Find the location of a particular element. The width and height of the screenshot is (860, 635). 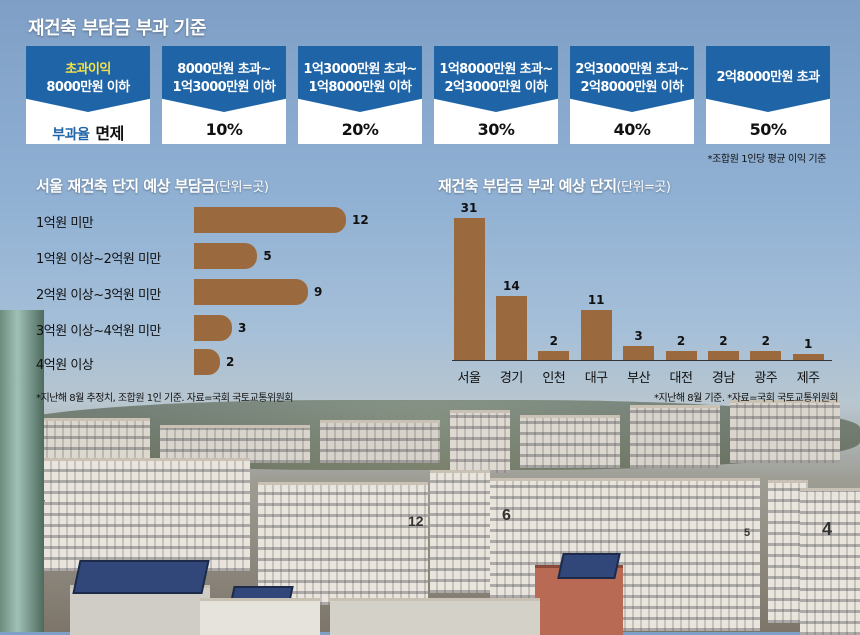

category-label: 4억원 이상 is located at coordinates (65, 365).